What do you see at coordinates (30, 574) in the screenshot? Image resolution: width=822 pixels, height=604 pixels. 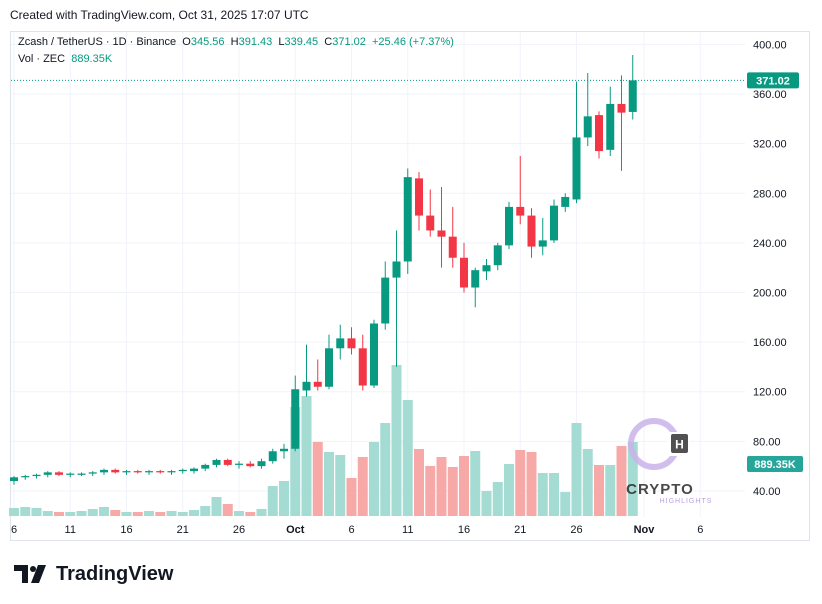 I see `tradingview-logo-icon` at bounding box center [30, 574].